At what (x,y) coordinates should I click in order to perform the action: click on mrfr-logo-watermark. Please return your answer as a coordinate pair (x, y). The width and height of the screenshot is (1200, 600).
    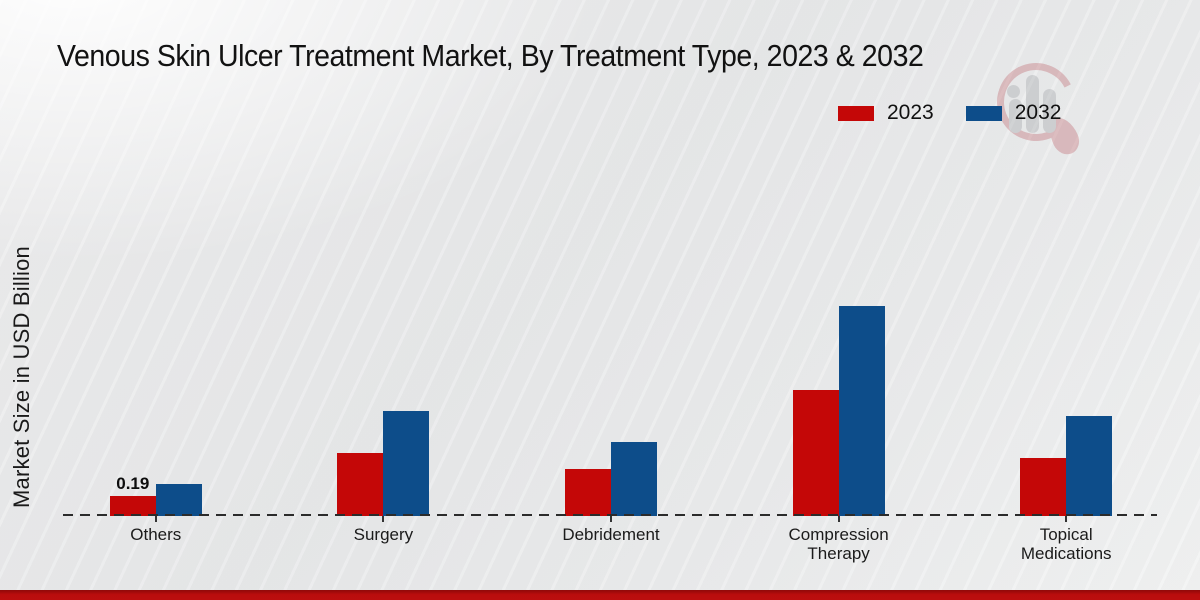
    Looking at the image, I should click on (1036, 105).